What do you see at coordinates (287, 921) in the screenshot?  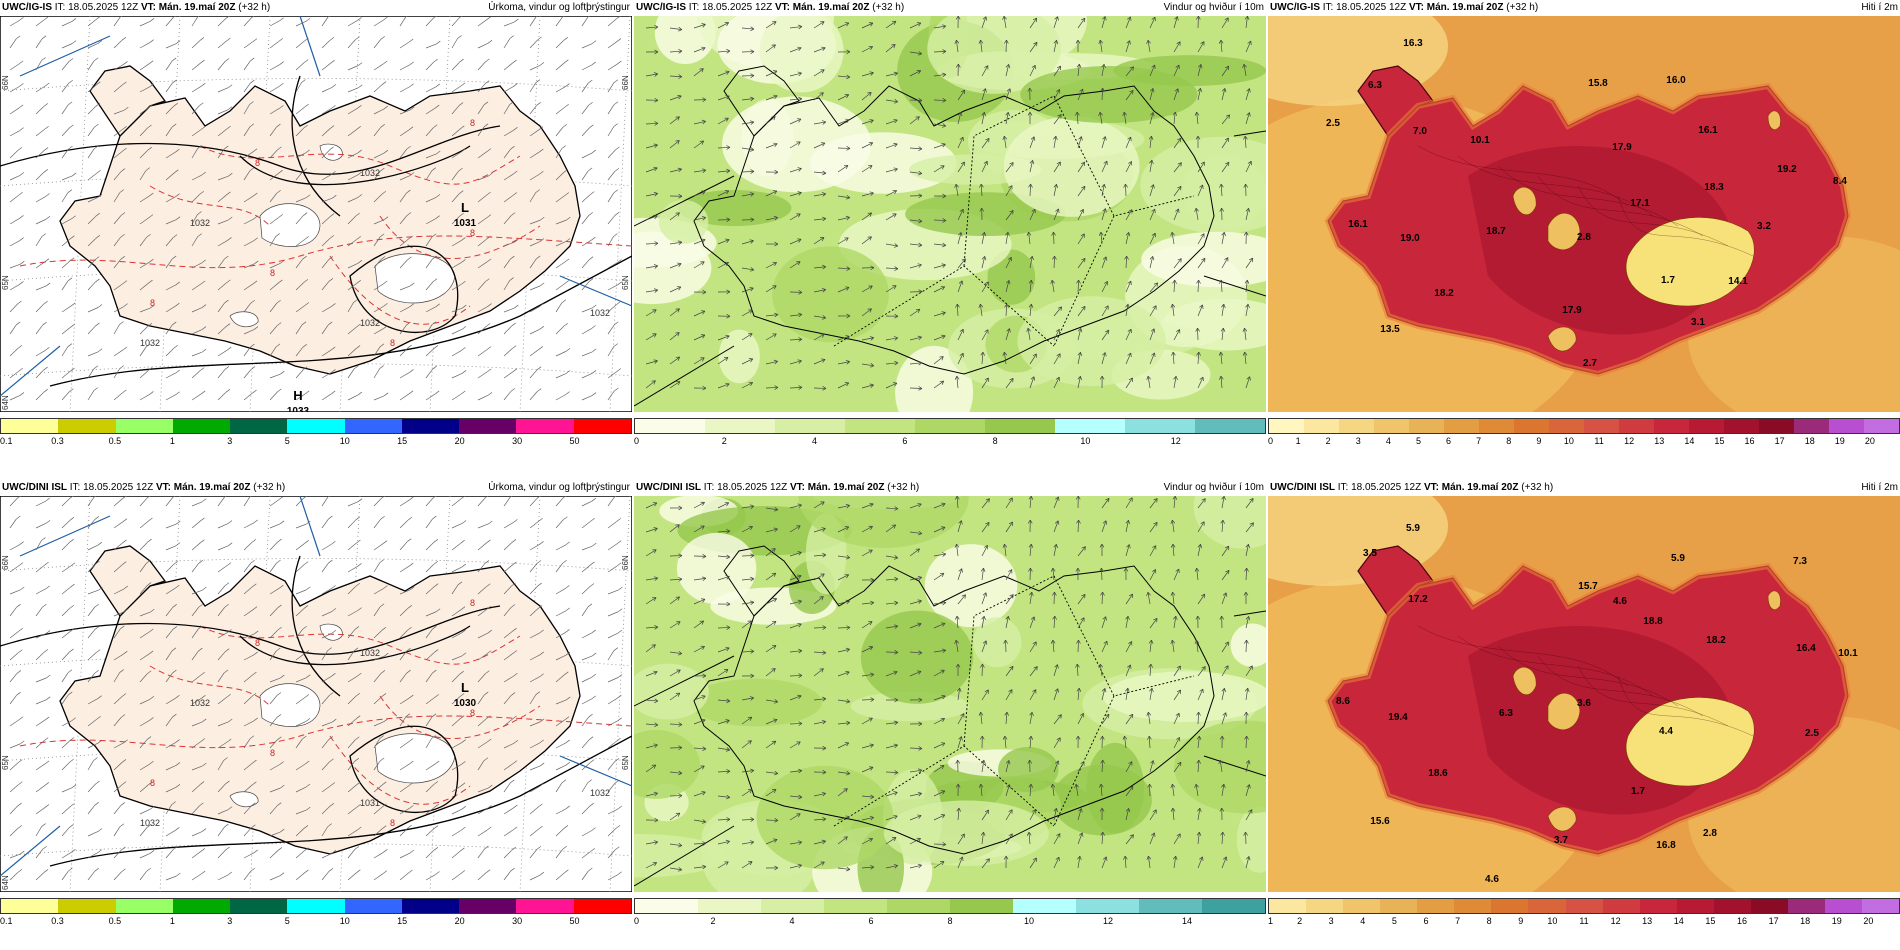 I see `legend-tick-label: 5` at bounding box center [287, 921].